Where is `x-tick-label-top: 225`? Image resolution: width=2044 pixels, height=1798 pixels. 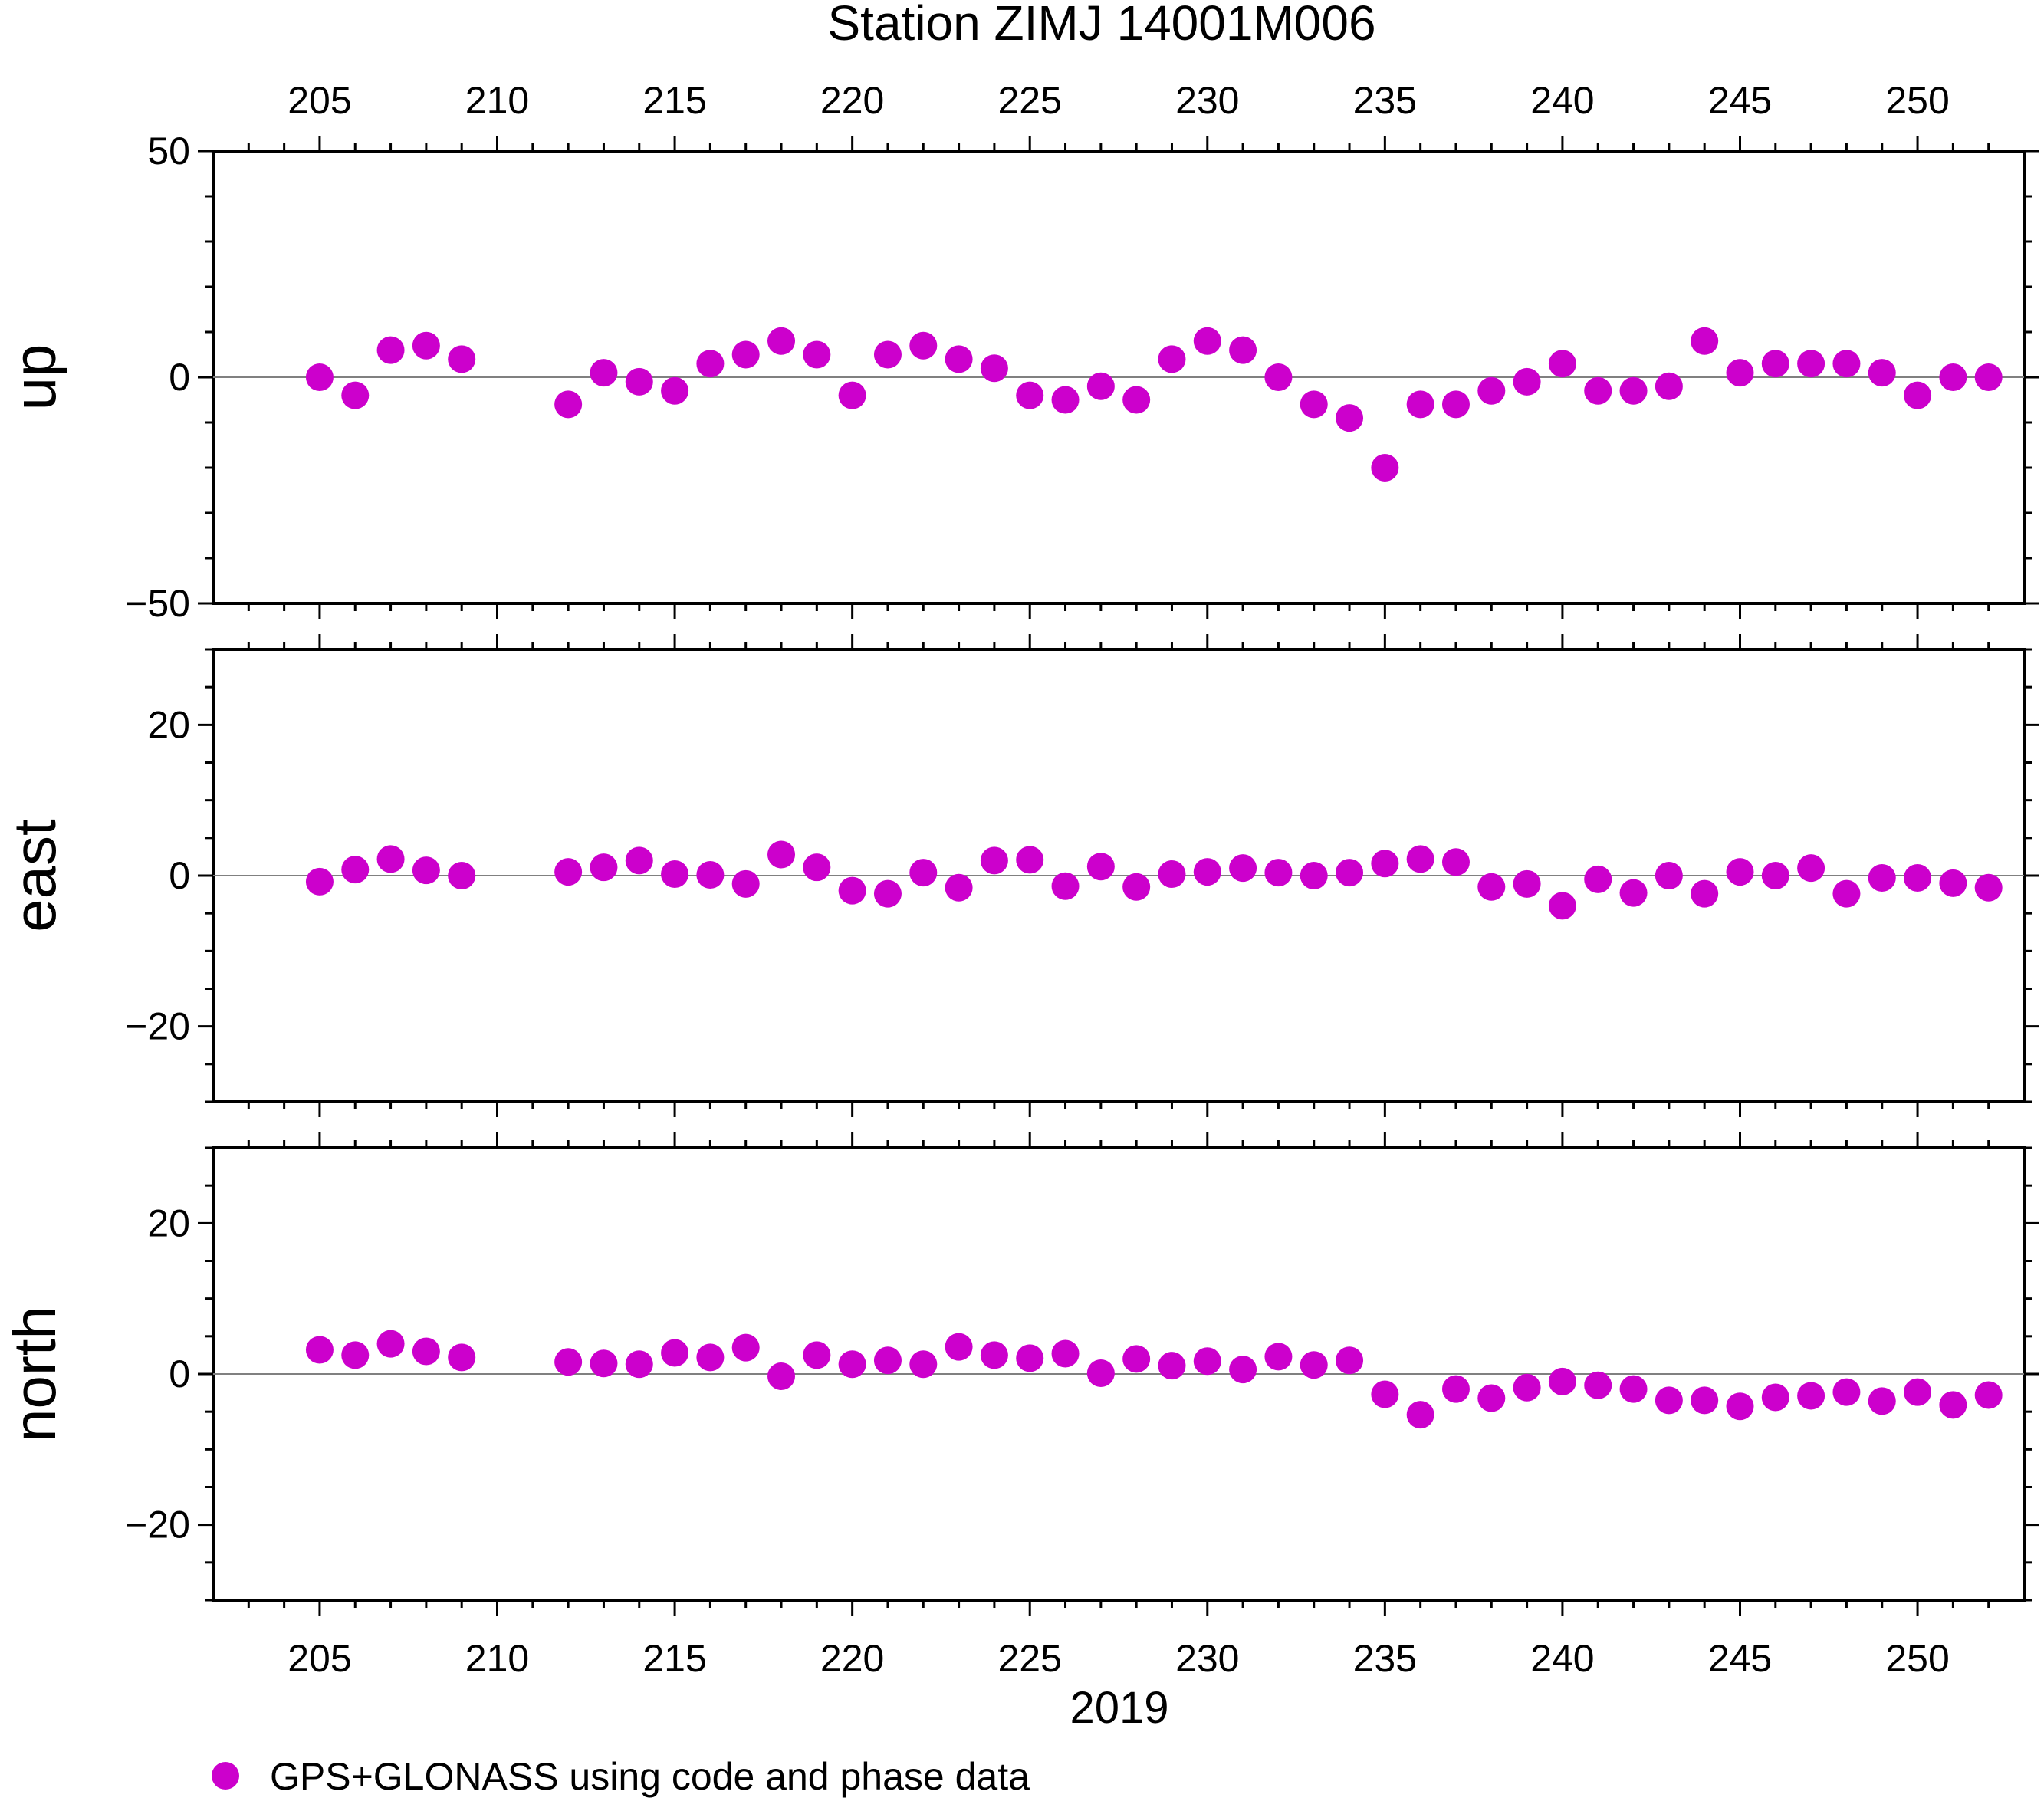 x-tick-label-top: 225 is located at coordinates (1029, 100).